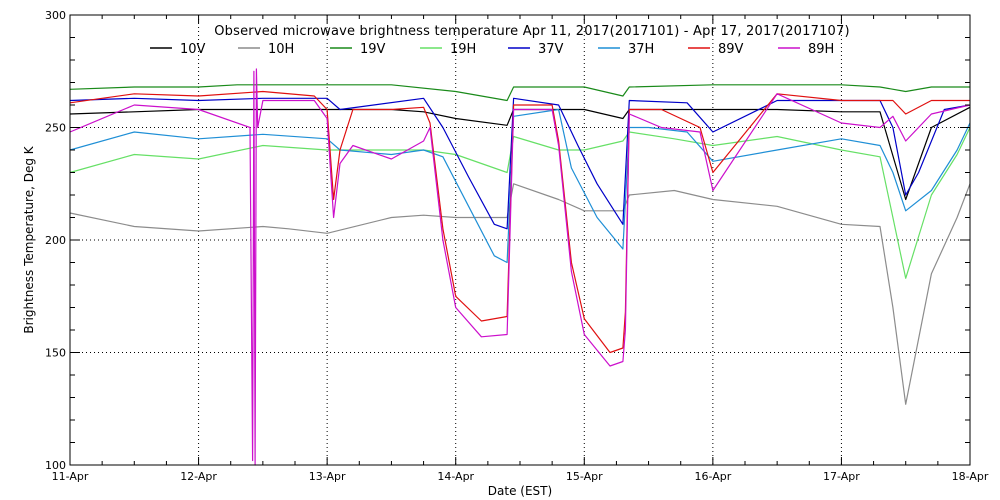 The image size is (1000, 500). What do you see at coordinates (29, 239) in the screenshot?
I see `y-axis-label: Brightness Temperature, Deg K` at bounding box center [29, 239].